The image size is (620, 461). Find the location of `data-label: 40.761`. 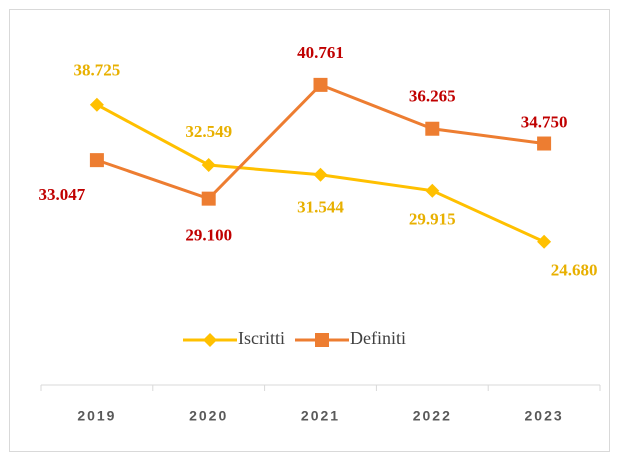

data-label: 40.761 is located at coordinates (320, 52).